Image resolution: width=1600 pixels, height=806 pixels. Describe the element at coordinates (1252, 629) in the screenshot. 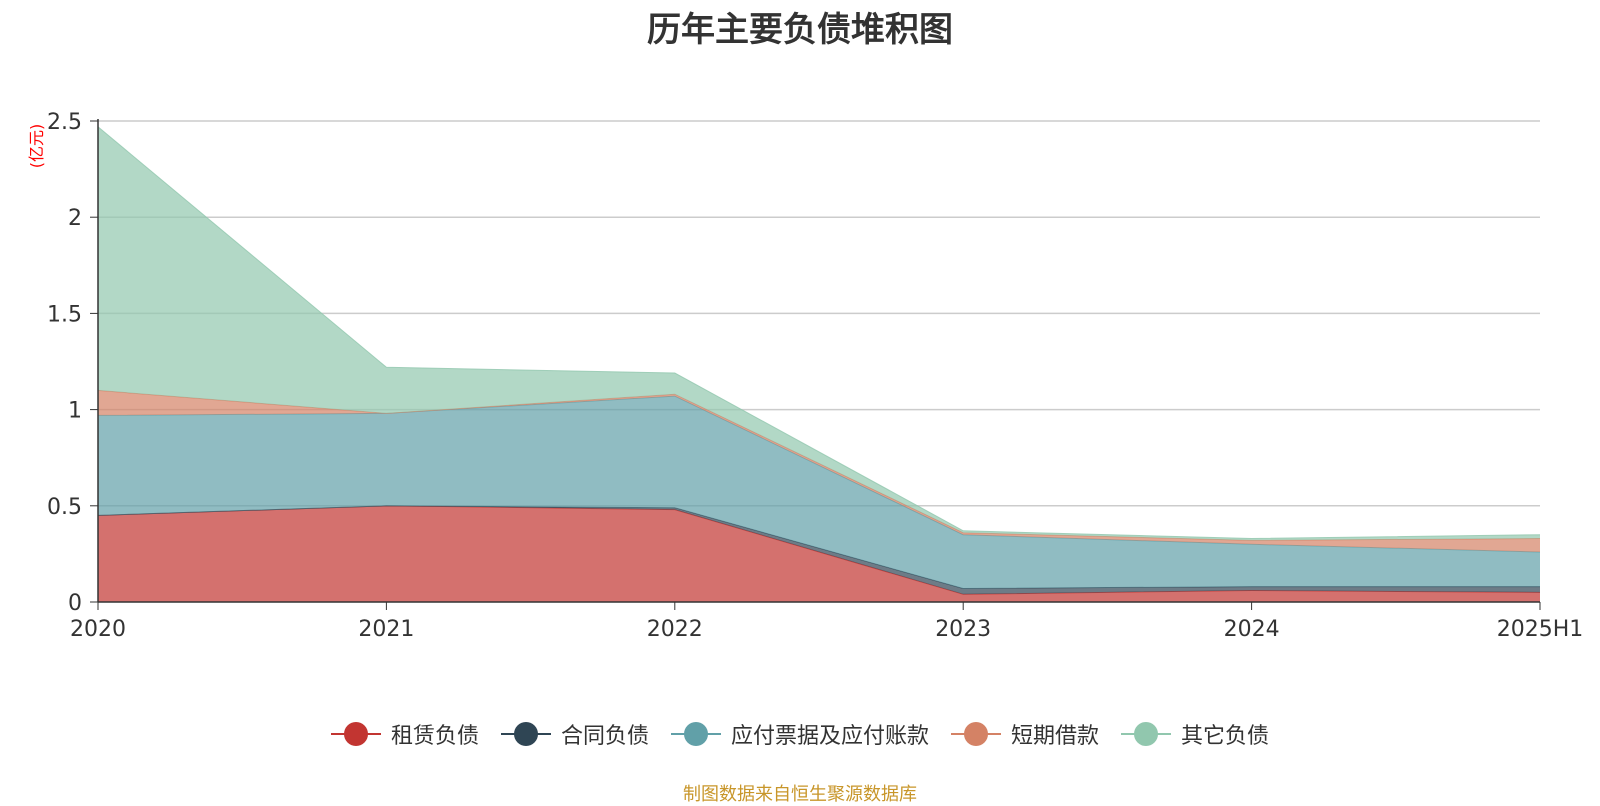

I see `x-tick-label: 2024` at that location.